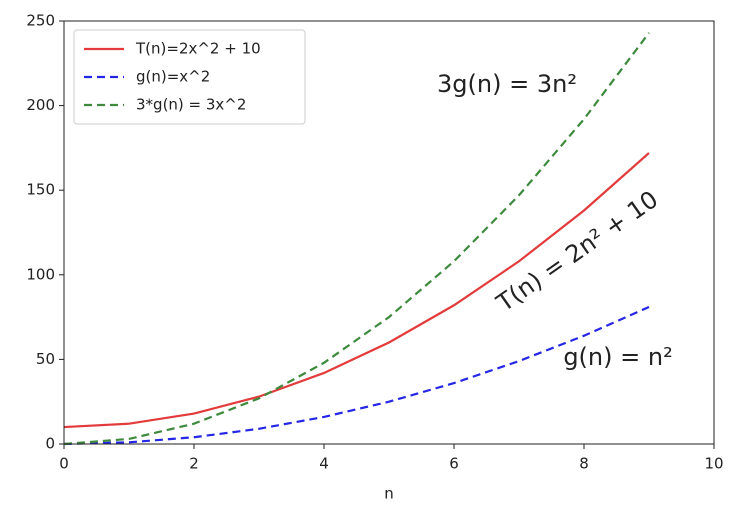  I want to click on legend-label: T(n)=2x^2 + 10, so click(198, 49).